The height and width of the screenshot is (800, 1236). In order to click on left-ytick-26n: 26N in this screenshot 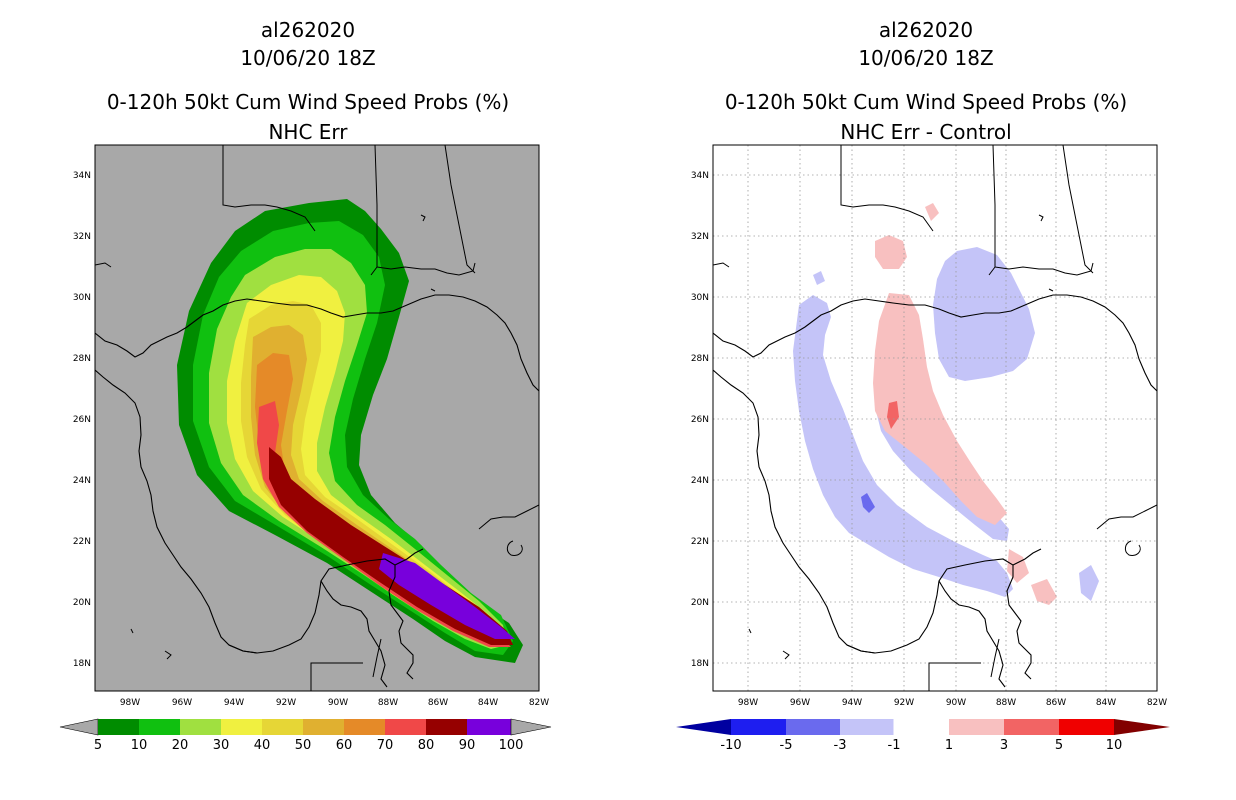, I will do `click(82, 420)`.